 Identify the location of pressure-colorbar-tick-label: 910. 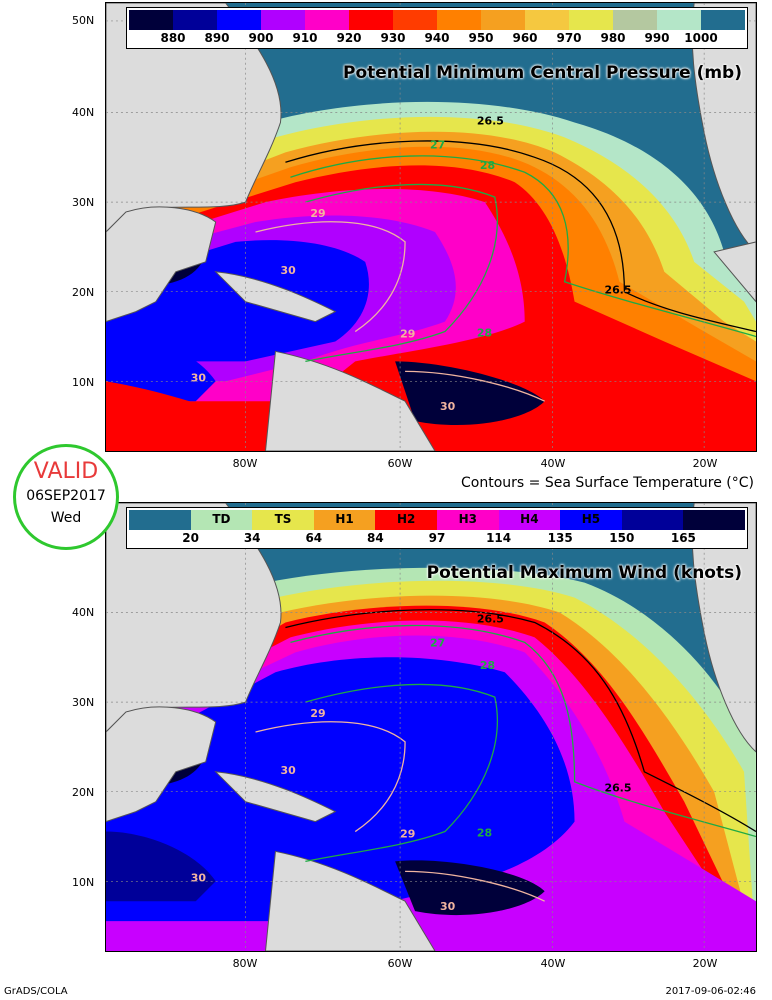
(305, 38).